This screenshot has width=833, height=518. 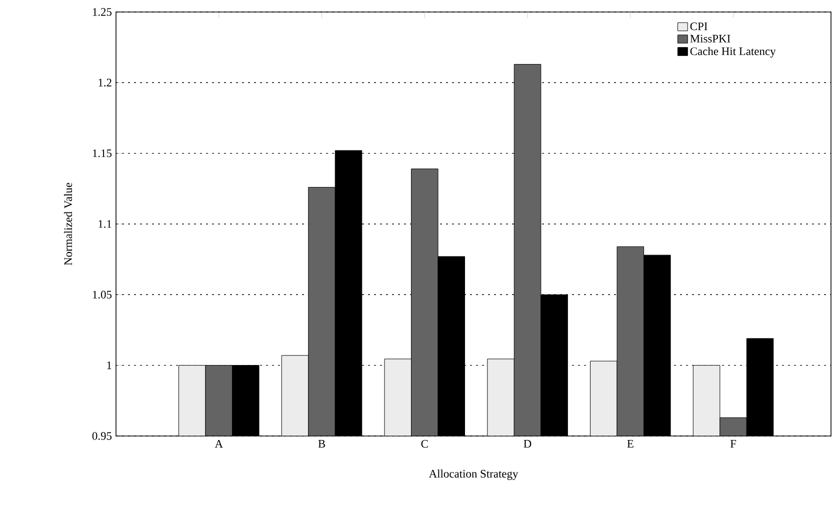 I want to click on y-tick-label: 1.05, so click(x=102, y=294).